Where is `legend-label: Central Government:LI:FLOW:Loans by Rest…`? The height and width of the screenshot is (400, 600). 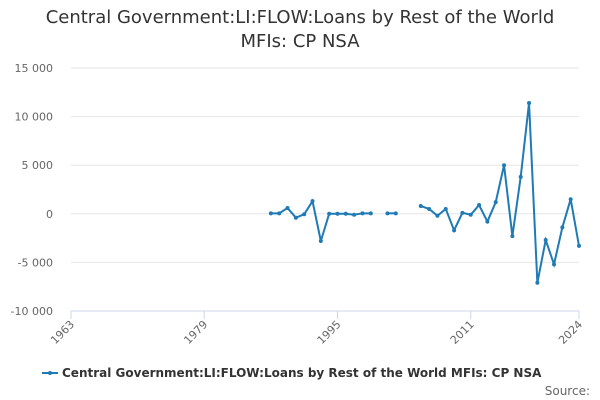 legend-label: Central Government:LI:FLOW:Loans by Rest… is located at coordinates (302, 373).